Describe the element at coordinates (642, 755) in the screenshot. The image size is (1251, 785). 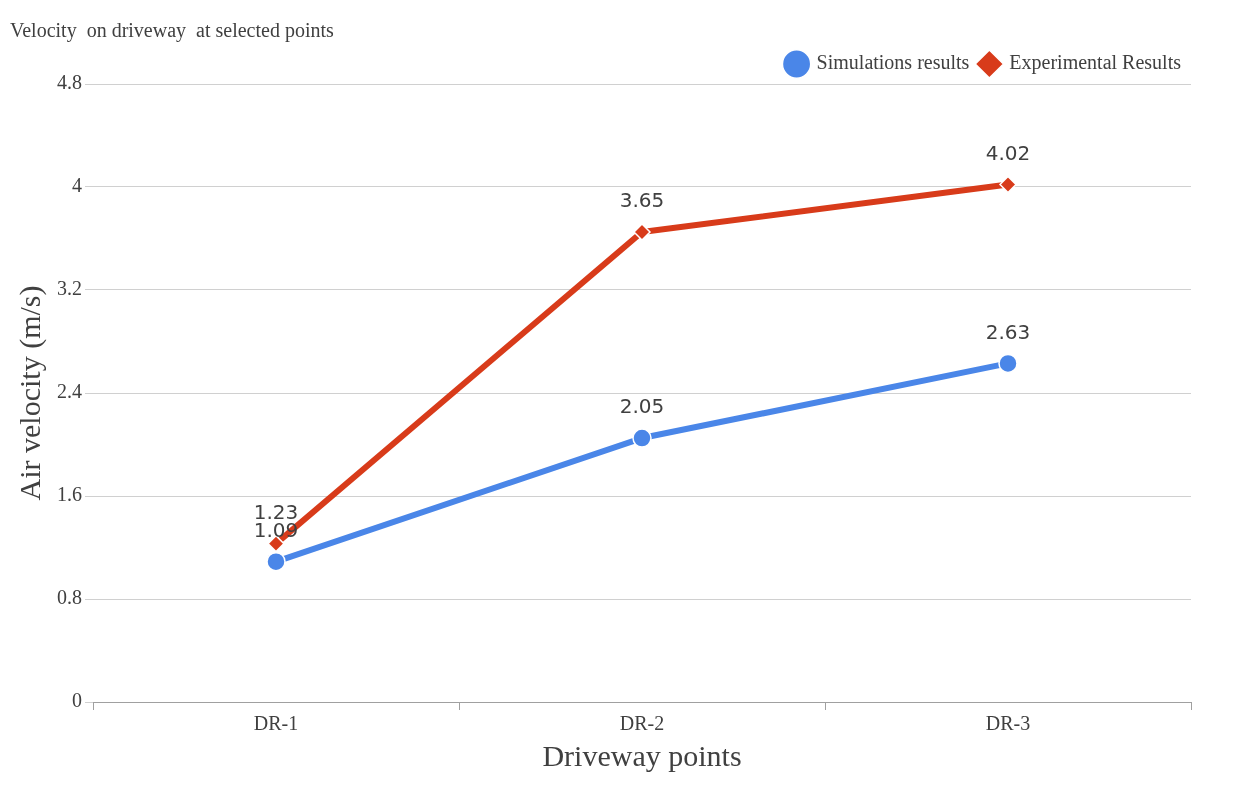
I see `x-axis-title: Driveway points` at that location.